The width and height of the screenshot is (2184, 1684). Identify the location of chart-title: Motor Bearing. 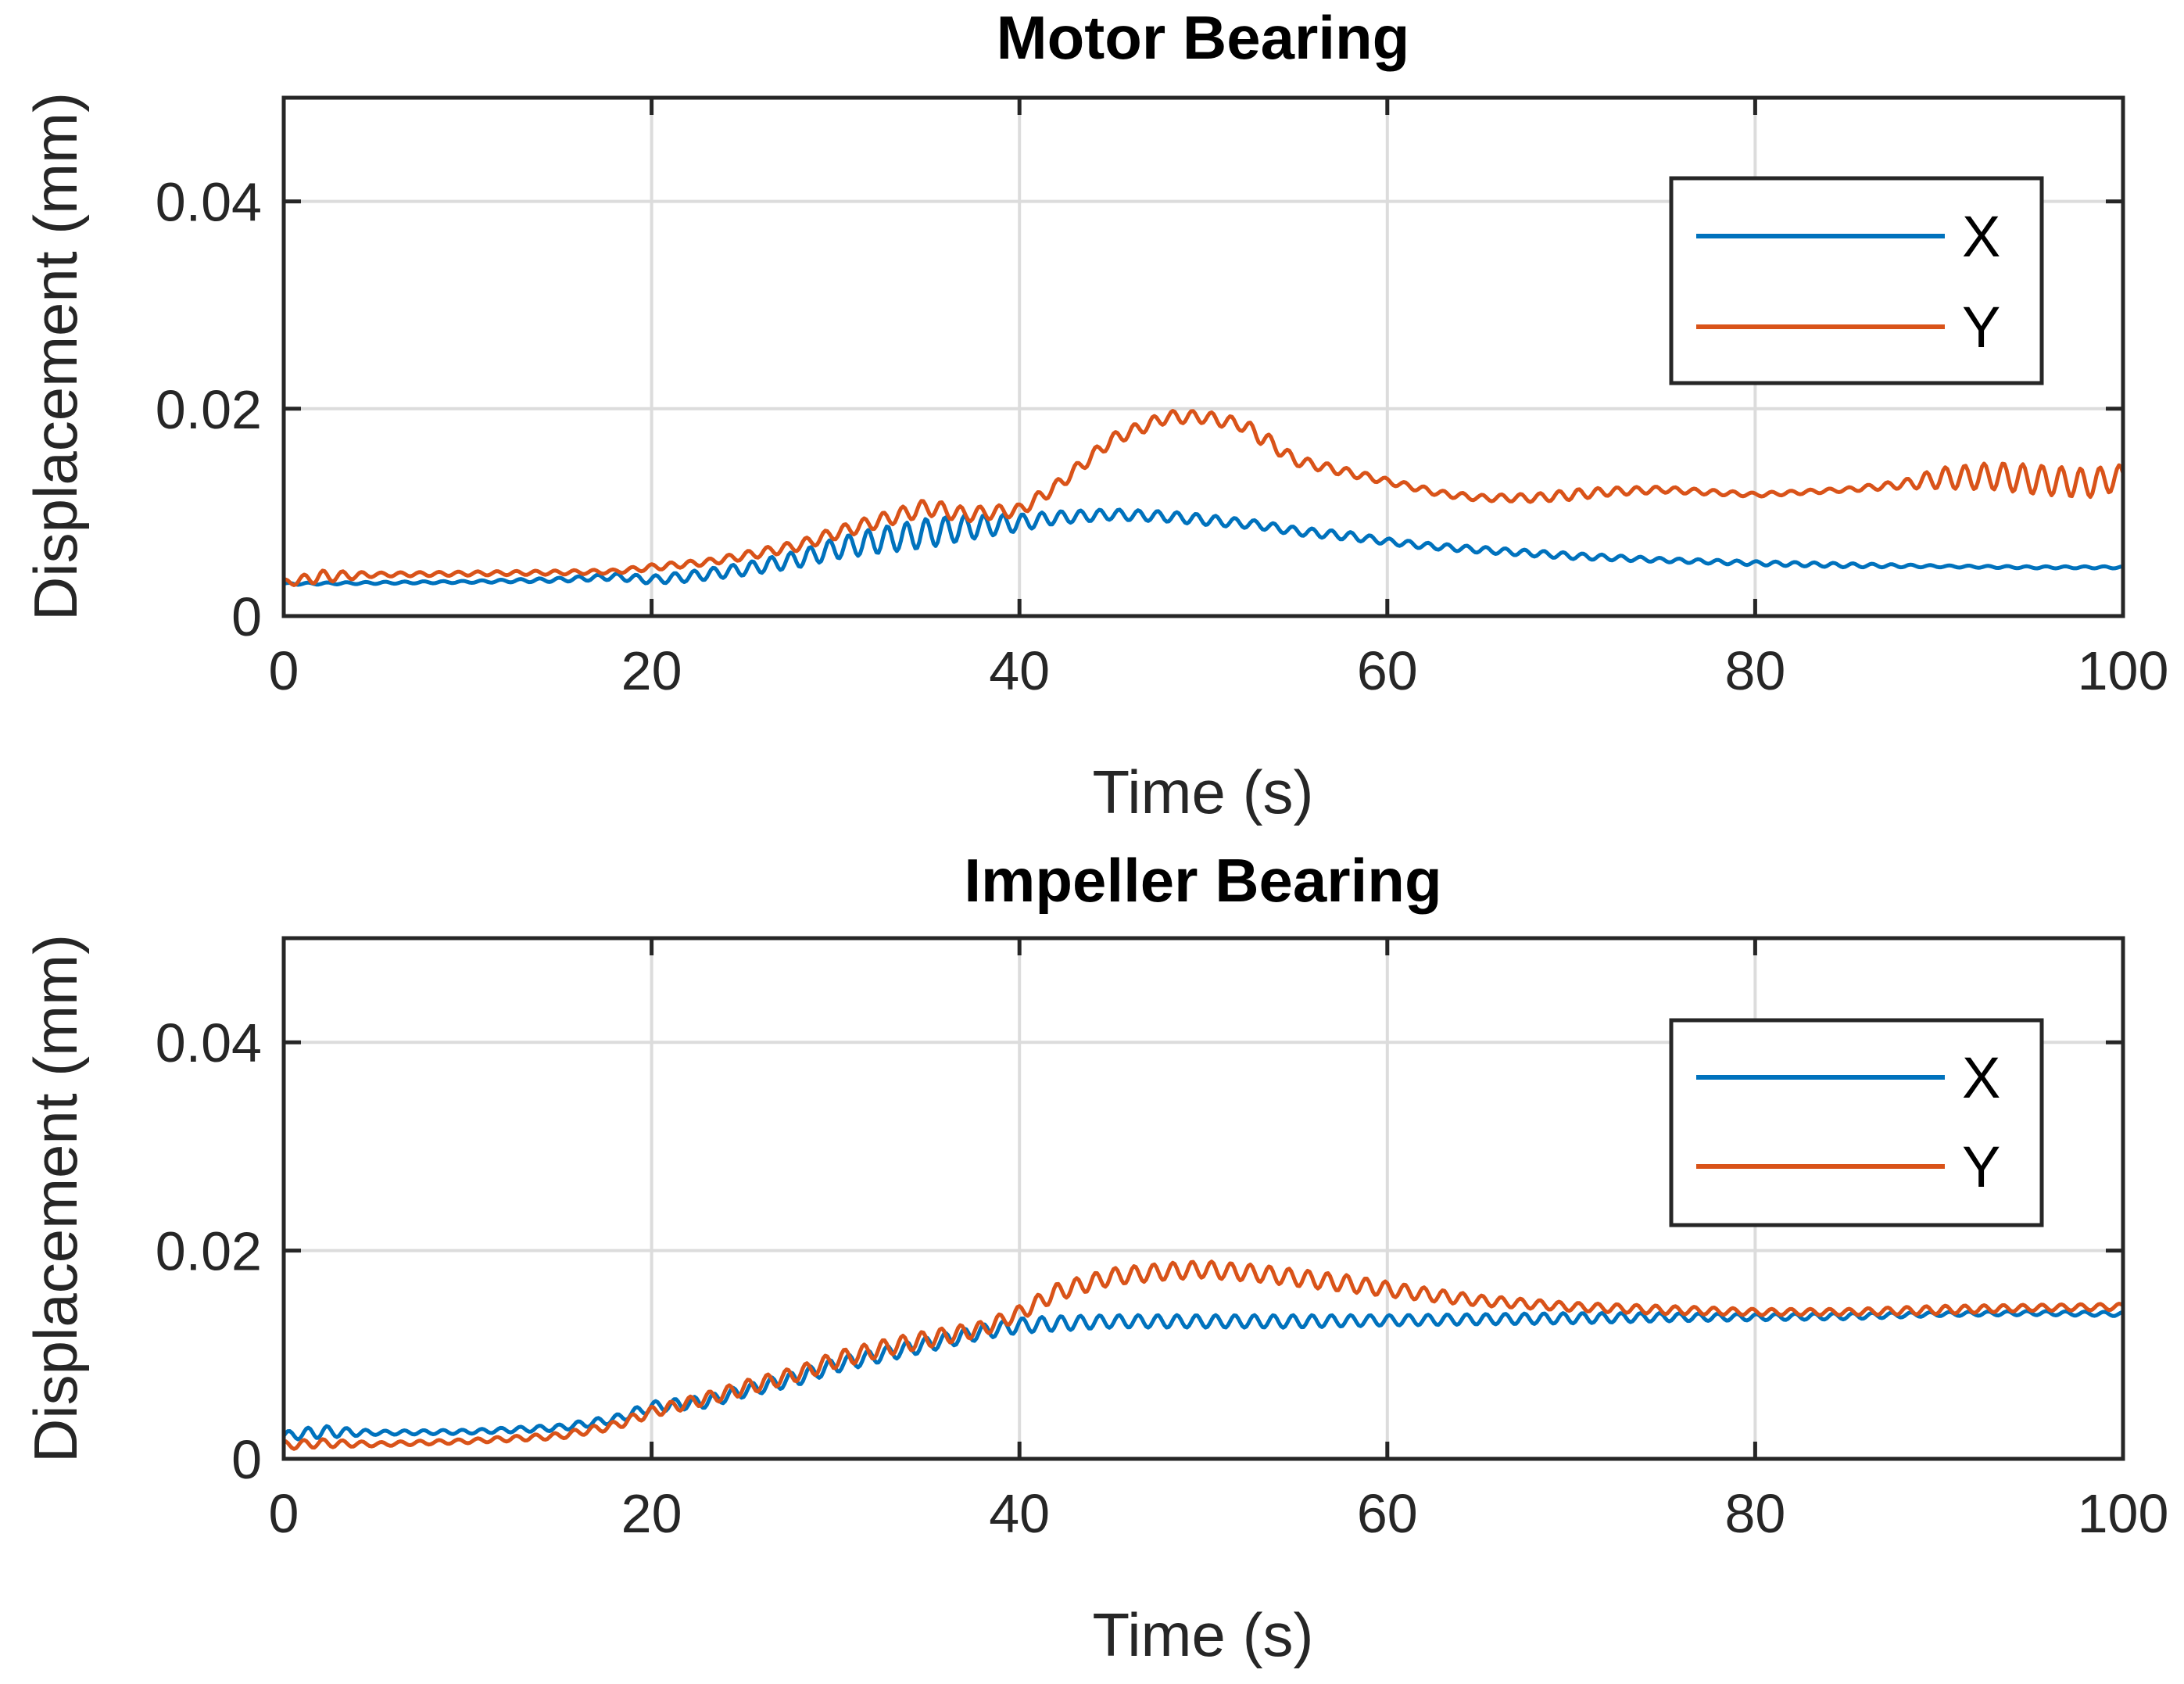
(1203, 37).